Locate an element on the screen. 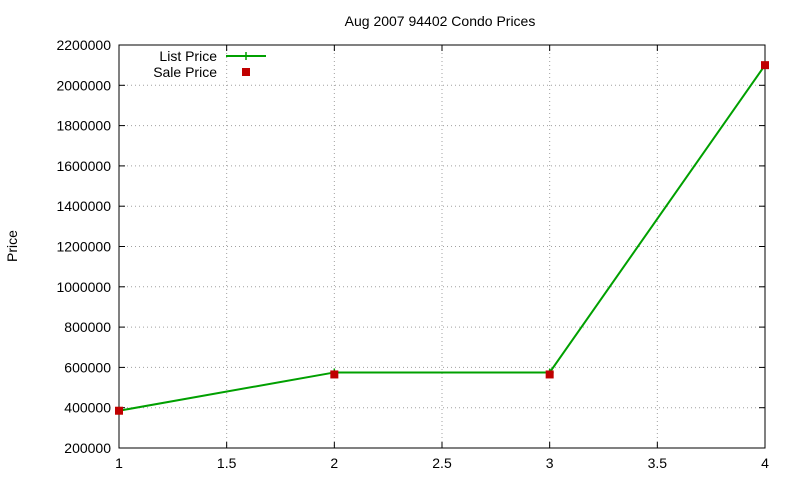 Image resolution: width=800 pixels, height=480 pixels. y-tick-label: 2000000 is located at coordinates (83, 85).